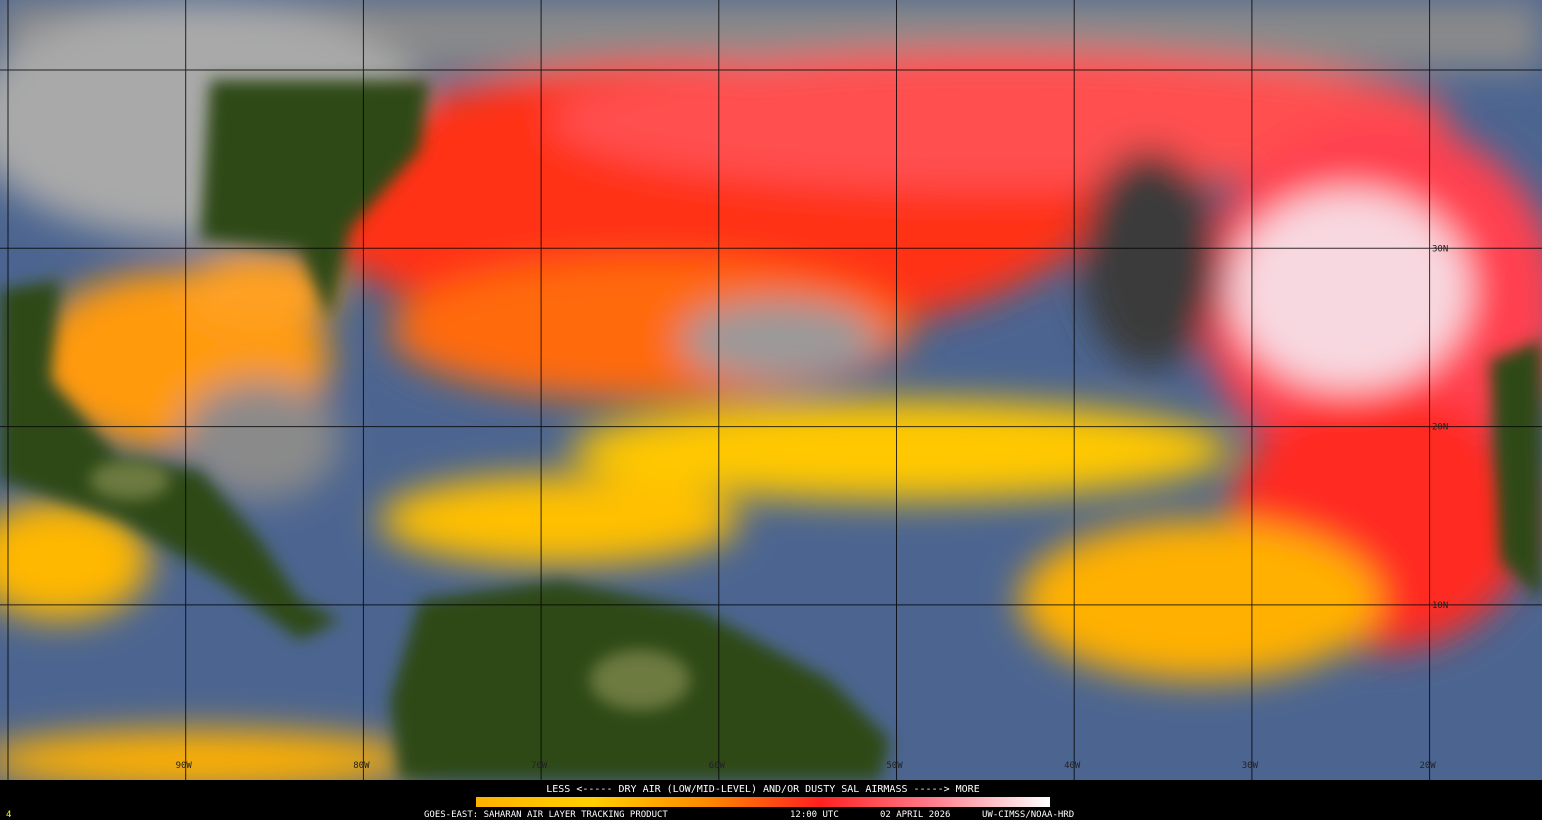  What do you see at coordinates (1250, 766) in the screenshot?
I see `lon-label: 30W` at bounding box center [1250, 766].